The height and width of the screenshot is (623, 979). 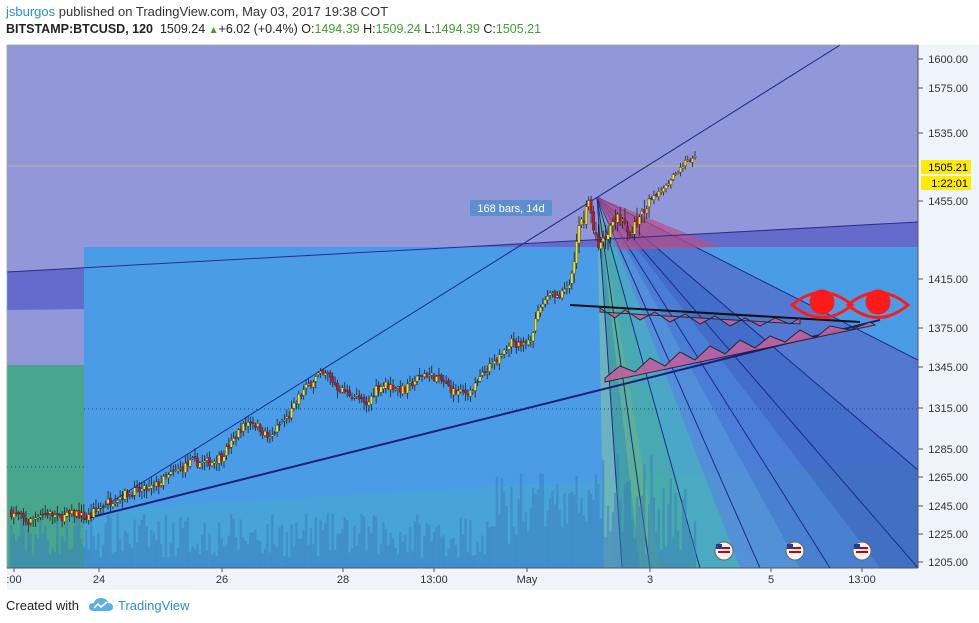 What do you see at coordinates (948, 306) in the screenshot?
I see `price-axis` at bounding box center [948, 306].